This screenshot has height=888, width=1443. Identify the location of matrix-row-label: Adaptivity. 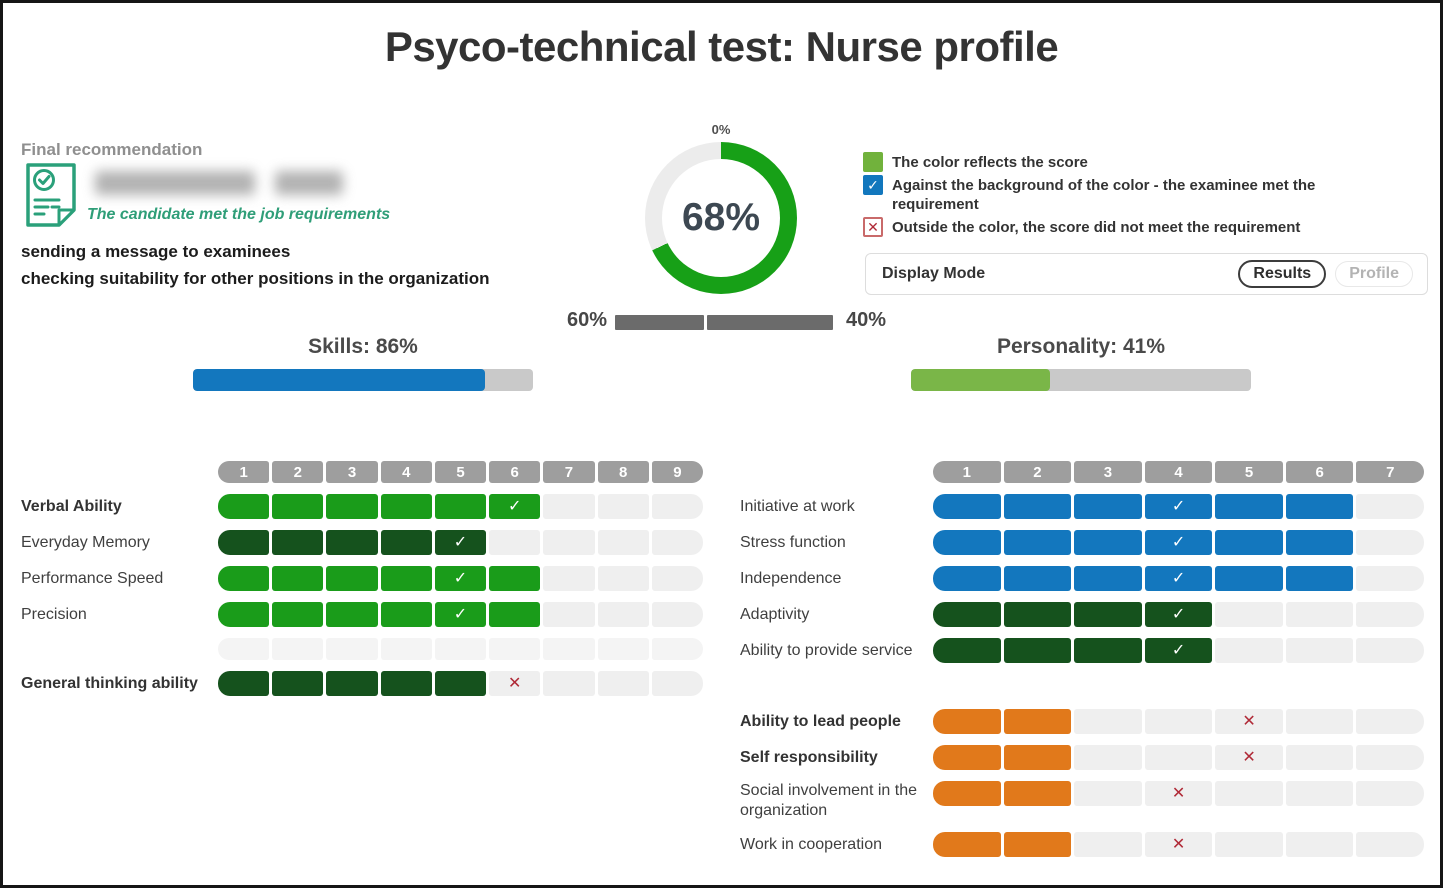
(775, 614).